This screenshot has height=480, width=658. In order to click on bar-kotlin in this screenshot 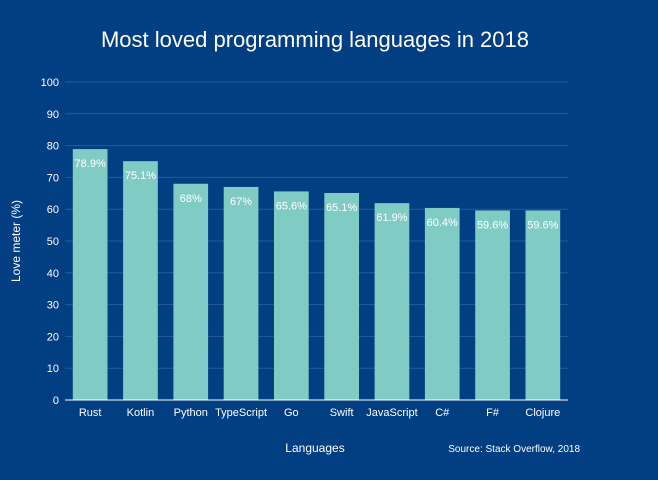, I will do `click(140, 280)`.